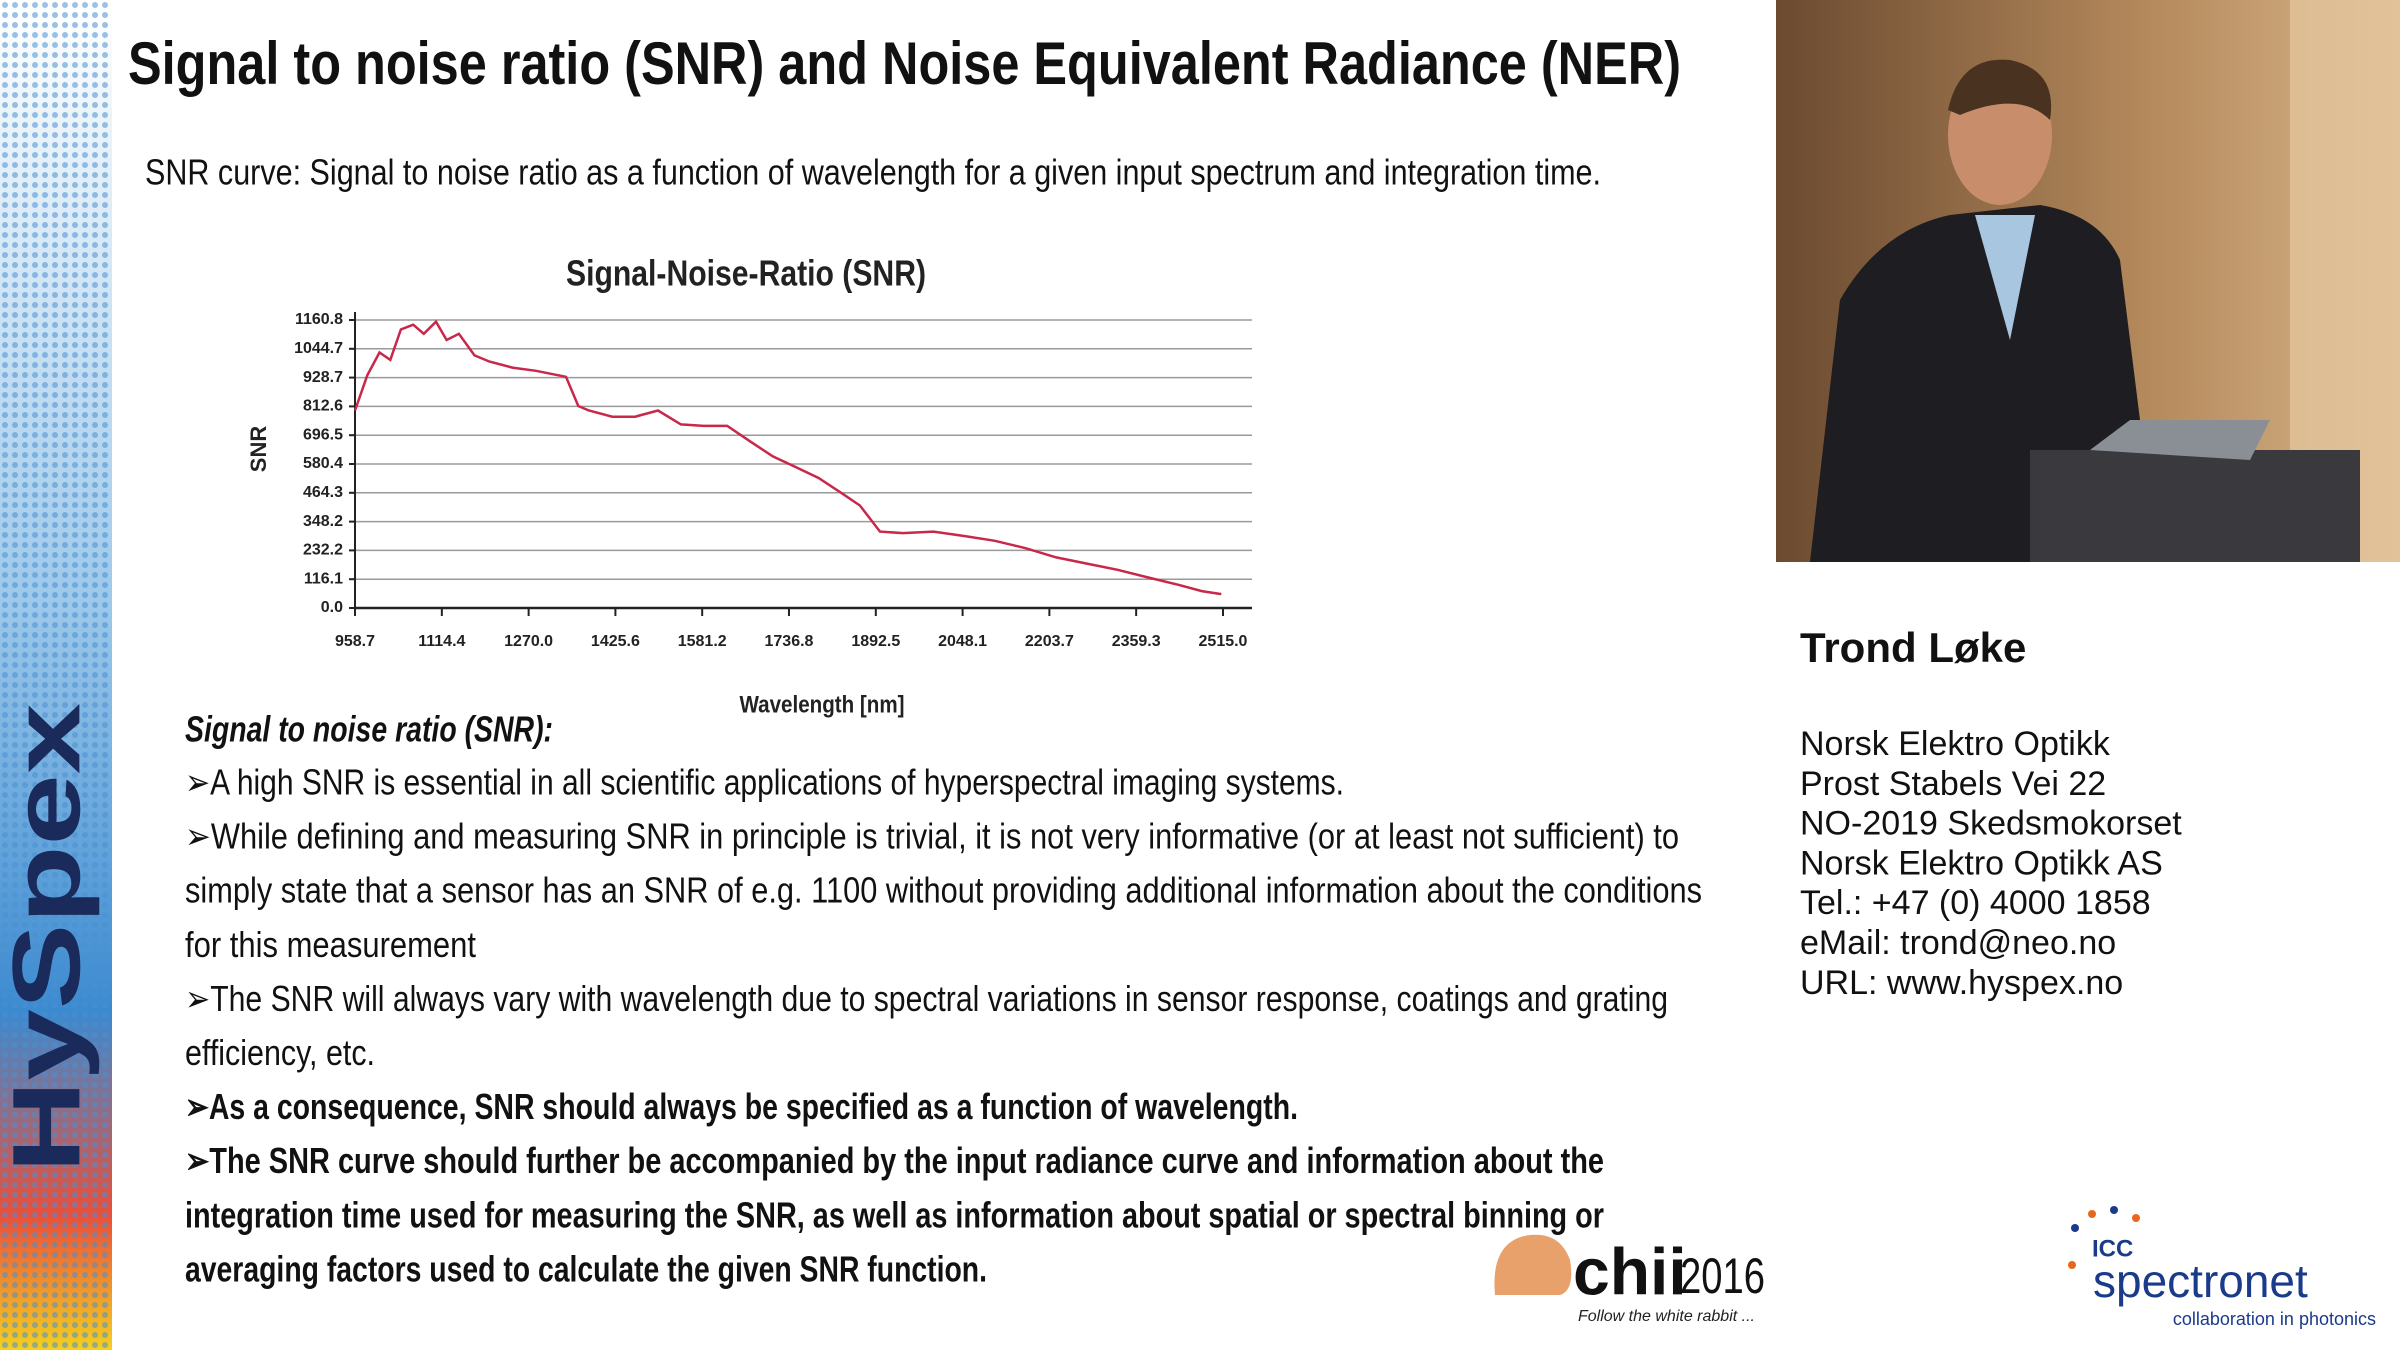  Describe the element at coordinates (2112, 1248) in the screenshot. I see `icc-text: ICC` at that location.